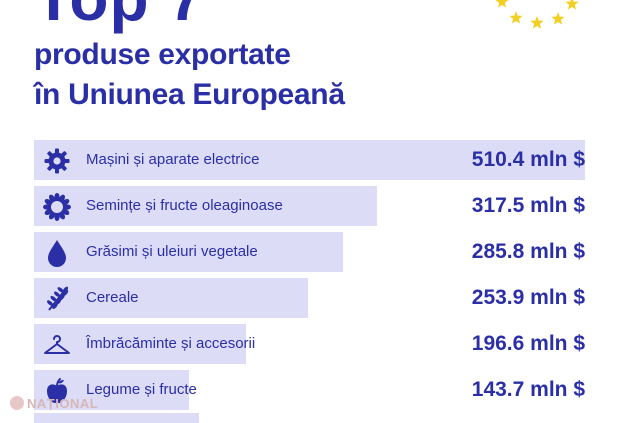  Describe the element at coordinates (57, 344) in the screenshot. I see `hanger-icon` at that location.